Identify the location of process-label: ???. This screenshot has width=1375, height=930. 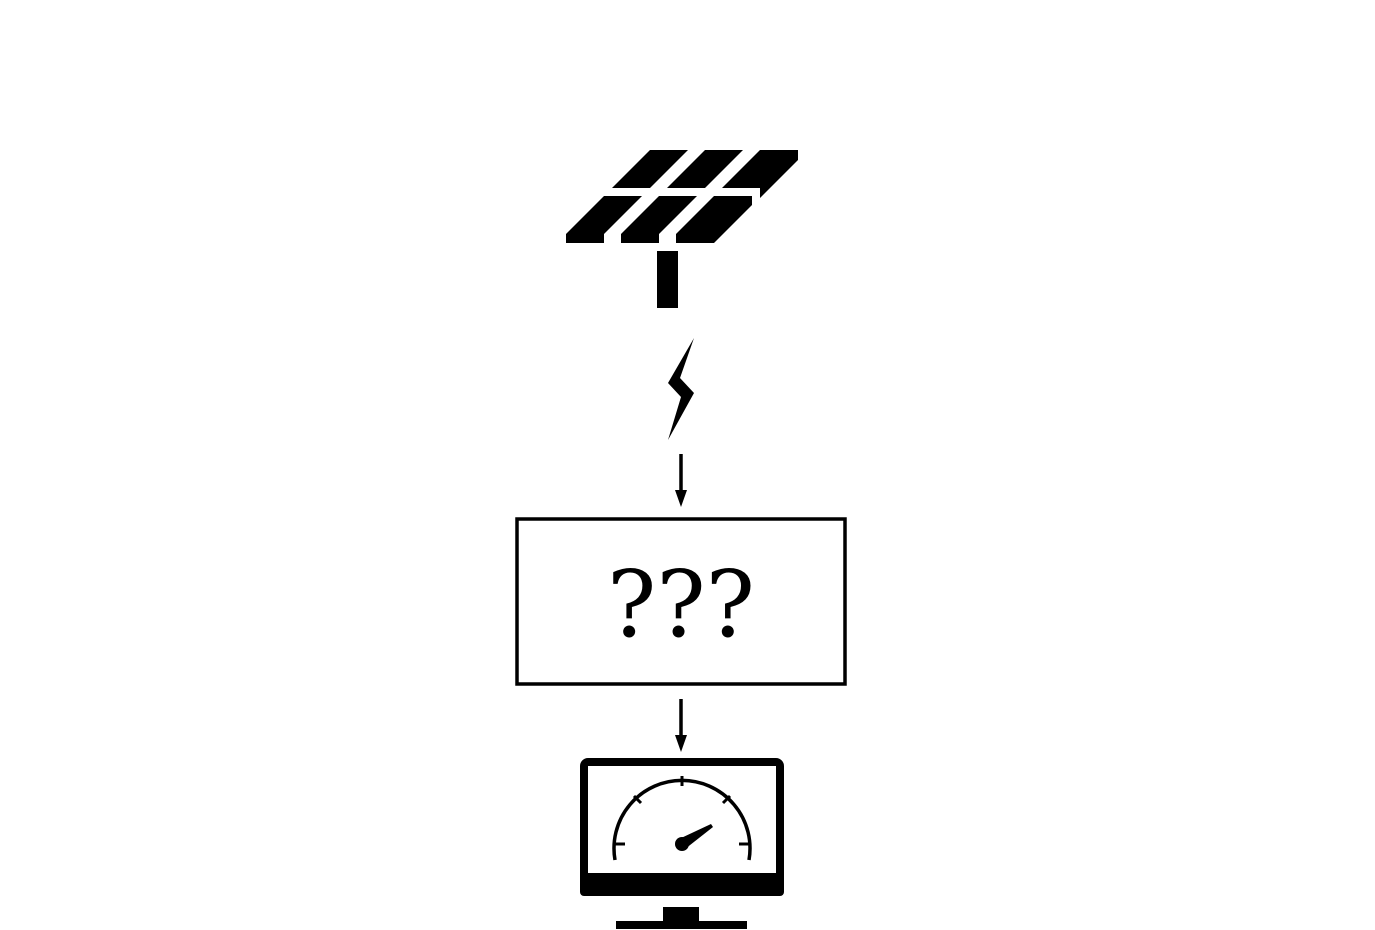
(681, 604).